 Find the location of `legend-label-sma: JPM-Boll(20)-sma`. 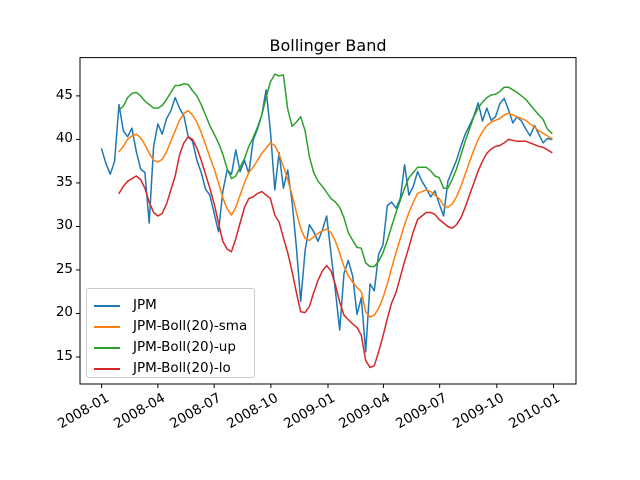

legend-label-sma: JPM-Boll(20)-sma is located at coordinates (190, 326).